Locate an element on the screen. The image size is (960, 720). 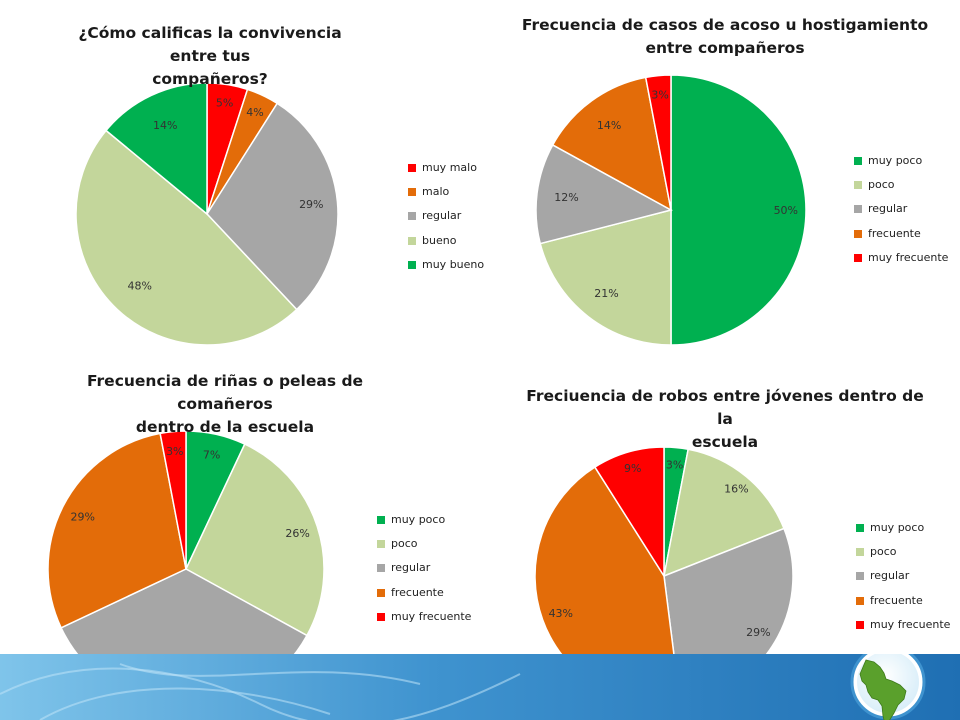
legend-item: bueno is located at coordinates (446, 246).